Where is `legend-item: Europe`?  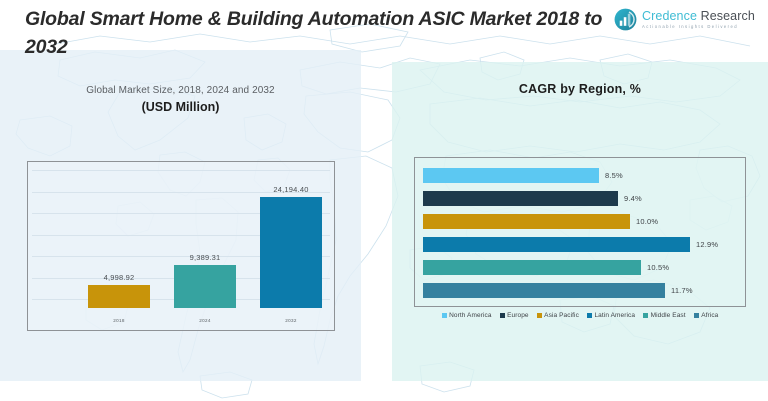 legend-item: Europe is located at coordinates (514, 315).